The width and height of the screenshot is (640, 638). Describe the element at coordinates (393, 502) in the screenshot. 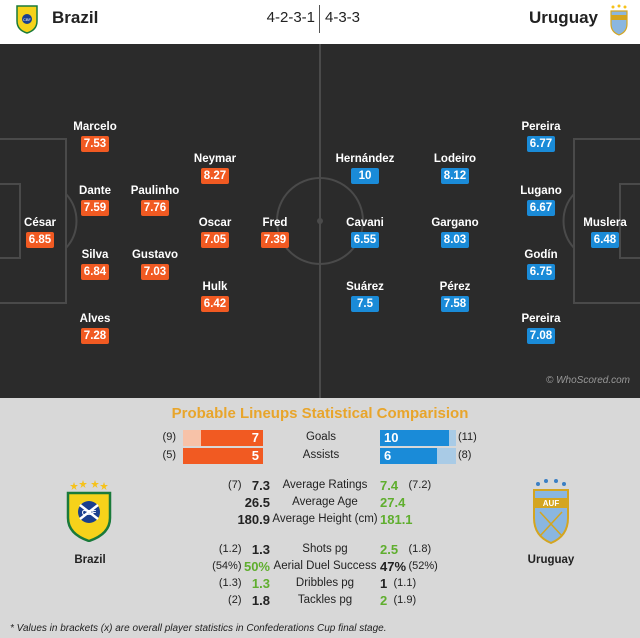

I see `away-stat-value: 27.4` at that location.